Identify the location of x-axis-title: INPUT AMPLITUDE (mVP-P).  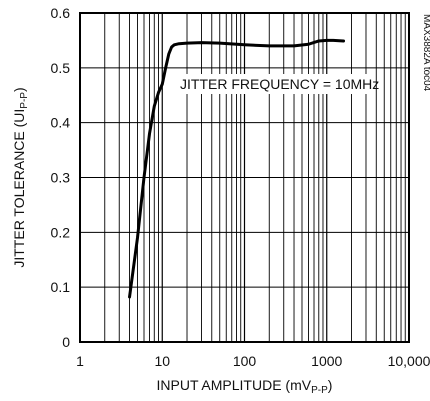
(245, 386).